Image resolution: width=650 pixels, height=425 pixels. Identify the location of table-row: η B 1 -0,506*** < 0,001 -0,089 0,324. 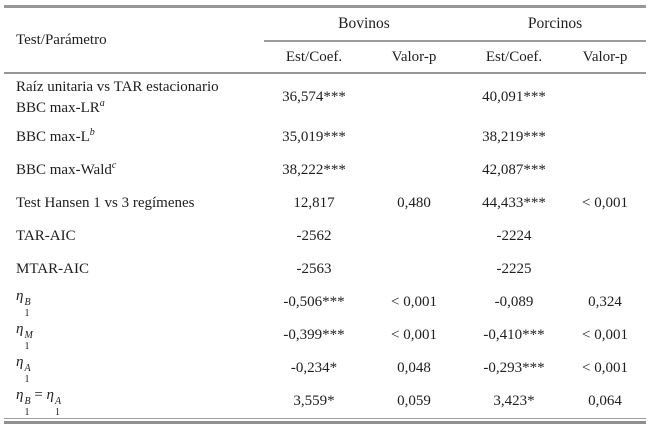
(325, 302).